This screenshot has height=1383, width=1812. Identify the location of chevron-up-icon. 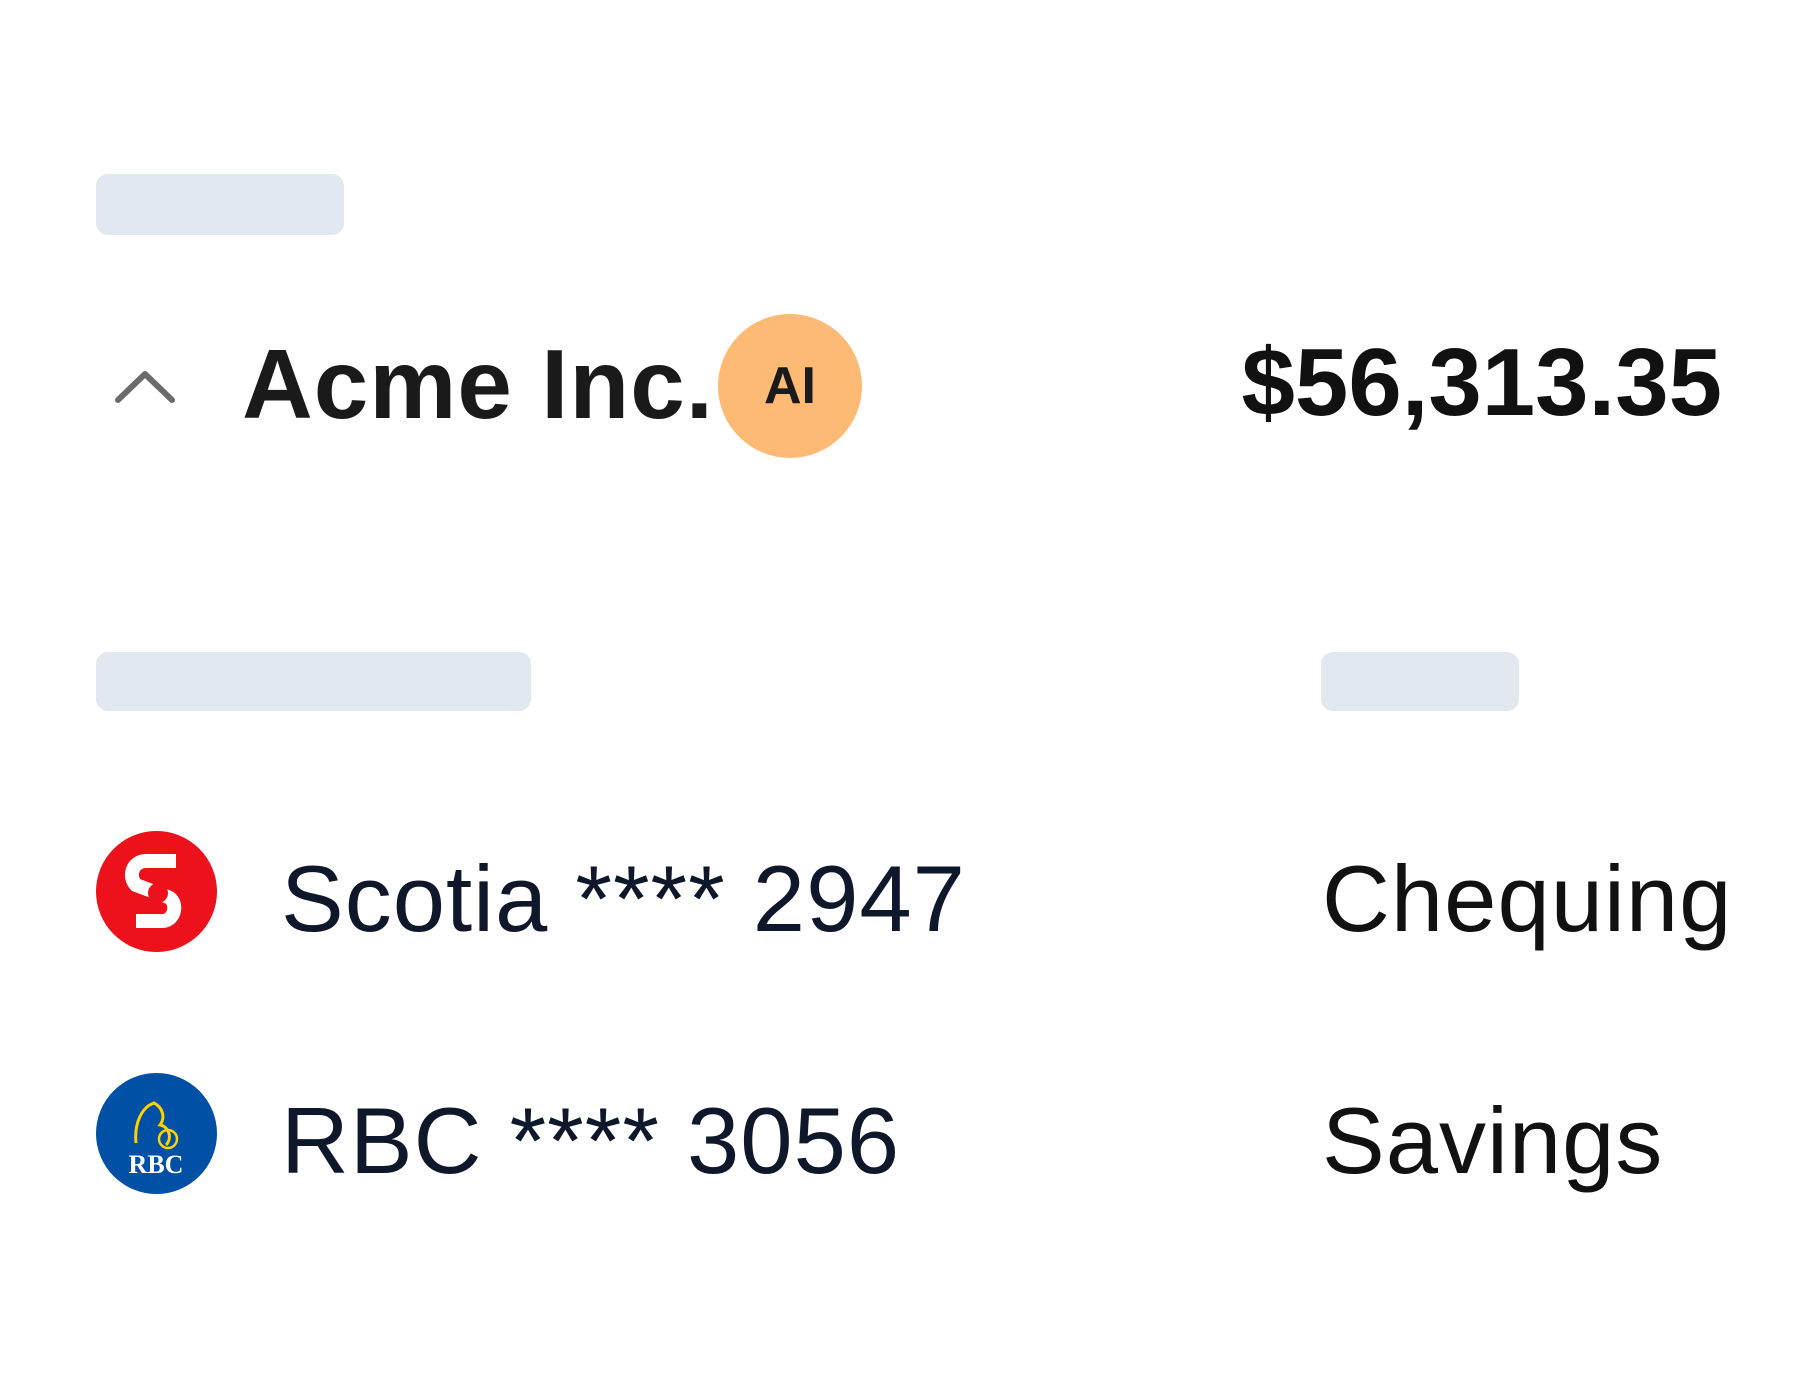
(145, 386).